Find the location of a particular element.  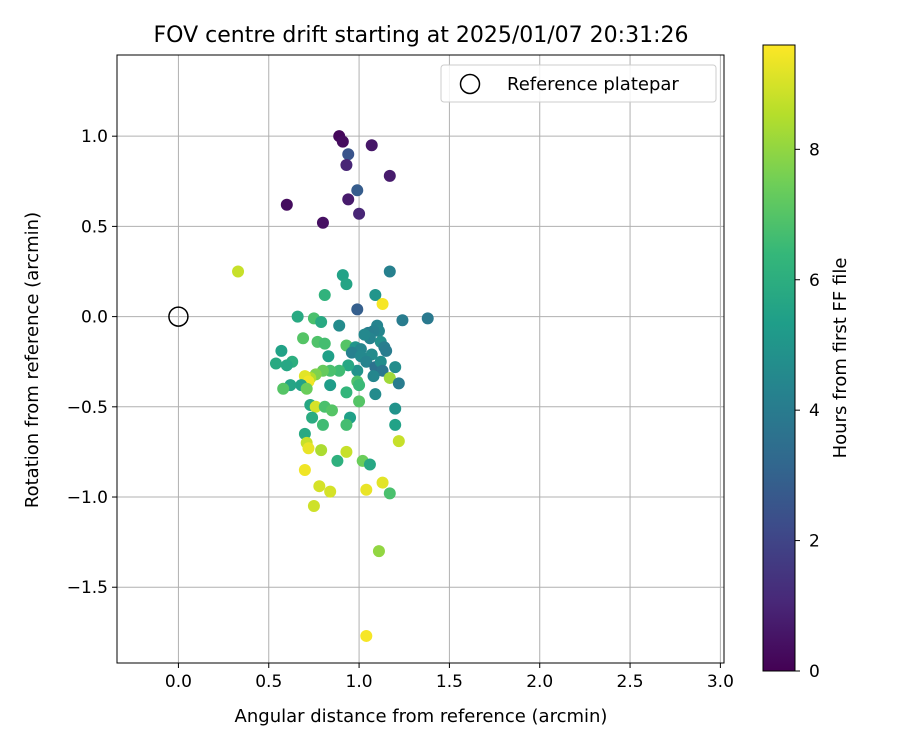

y-tick-label: −1.5 is located at coordinates (87, 588).